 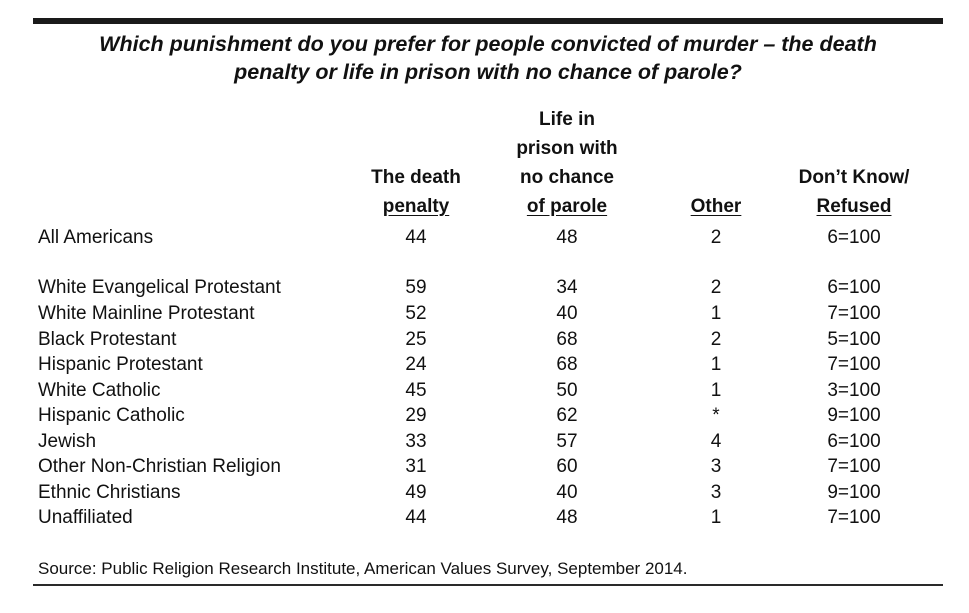 What do you see at coordinates (416, 287) in the screenshot?
I see `cell-death-penalty: 59` at bounding box center [416, 287].